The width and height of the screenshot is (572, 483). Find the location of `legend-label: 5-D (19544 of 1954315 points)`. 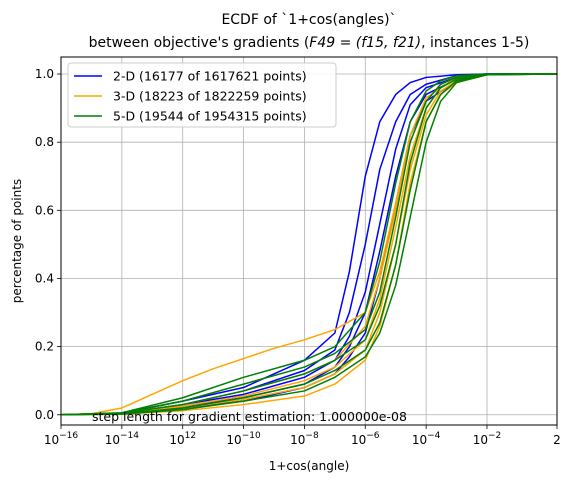

legend-label: 5-D (19544 of 1954315 points) is located at coordinates (210, 116).